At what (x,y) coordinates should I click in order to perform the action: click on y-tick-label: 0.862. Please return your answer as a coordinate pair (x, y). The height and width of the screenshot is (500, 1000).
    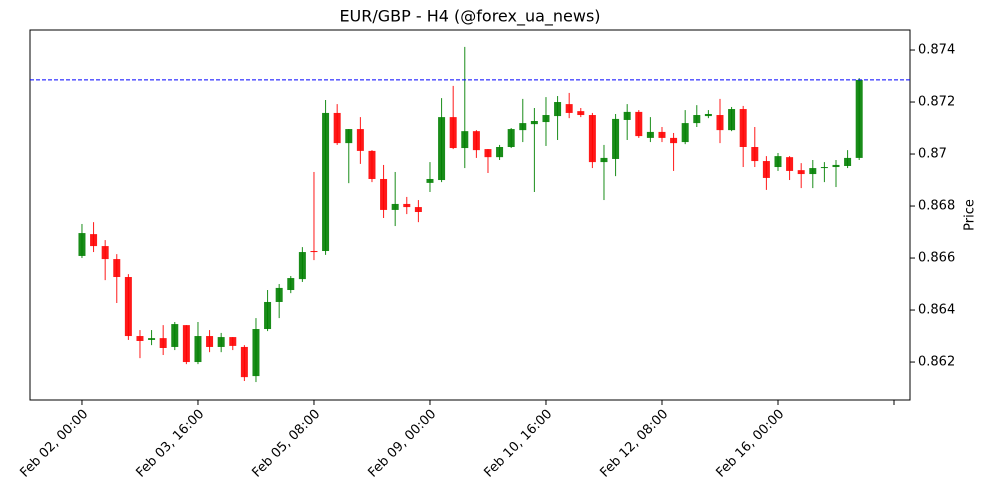
    Looking at the image, I should click on (936, 362).